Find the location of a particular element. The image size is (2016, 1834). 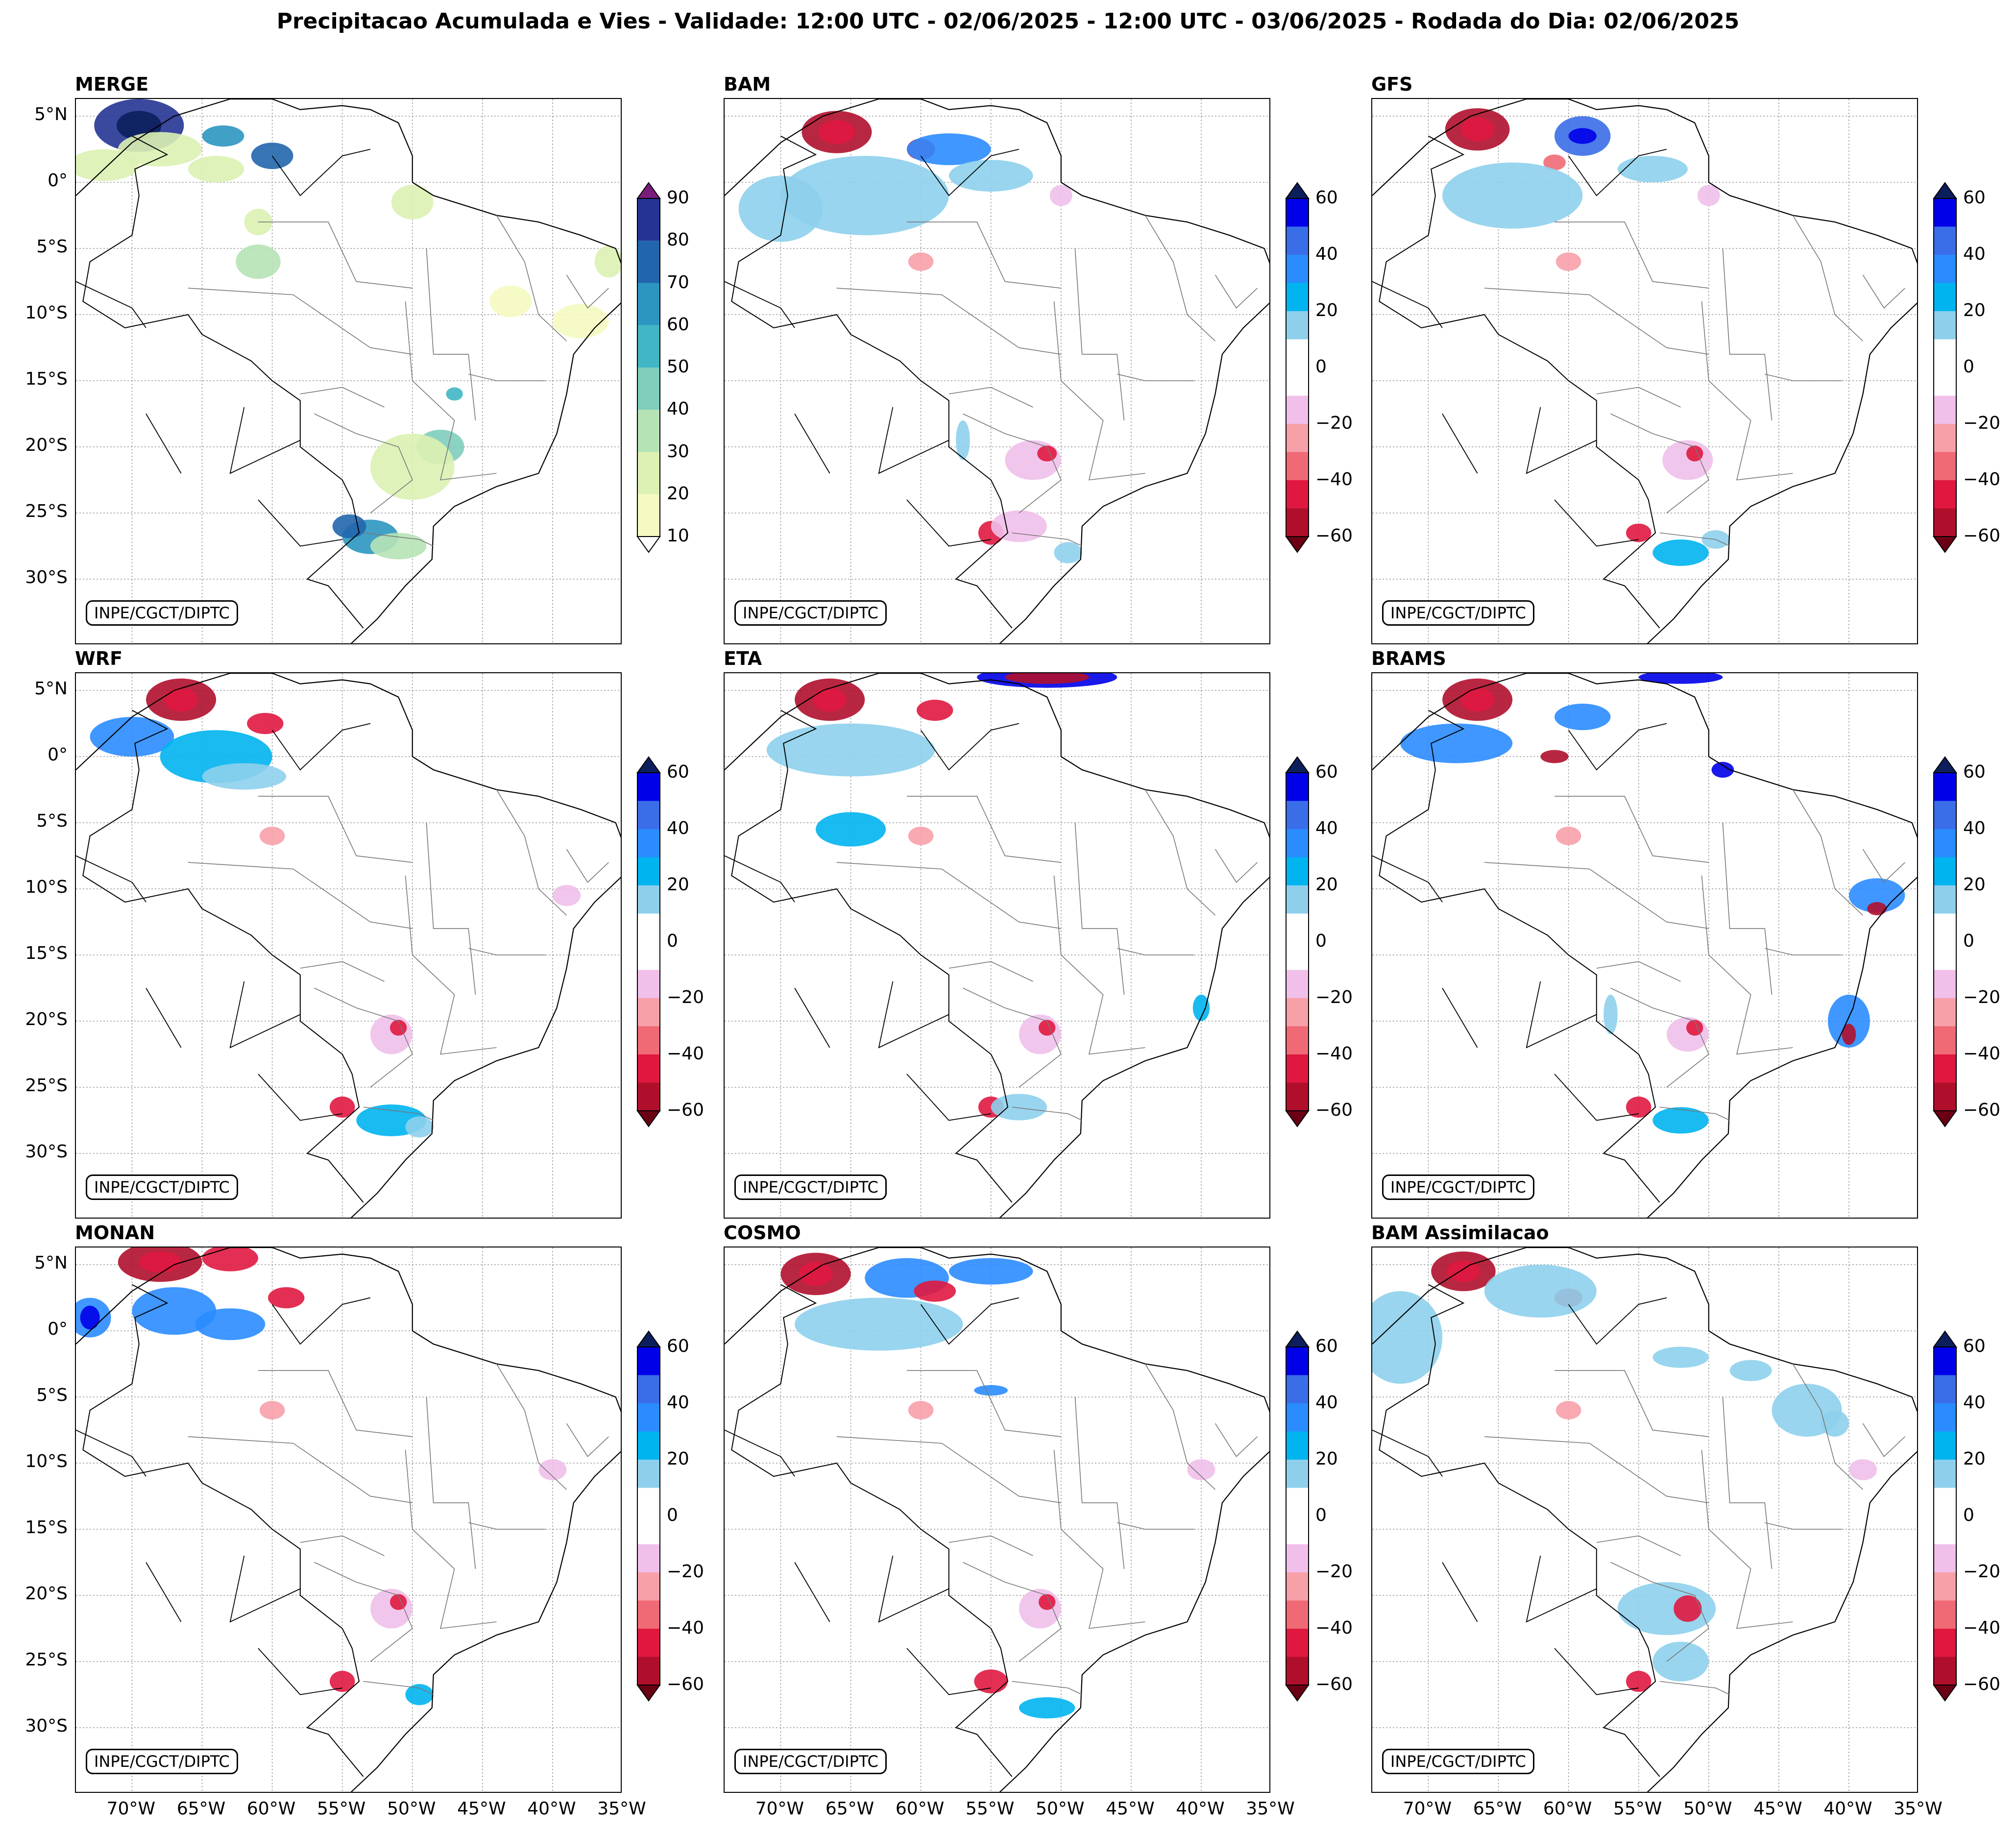

map-monan: INPE/CGCT/DIPTC is located at coordinates (348, 1520).